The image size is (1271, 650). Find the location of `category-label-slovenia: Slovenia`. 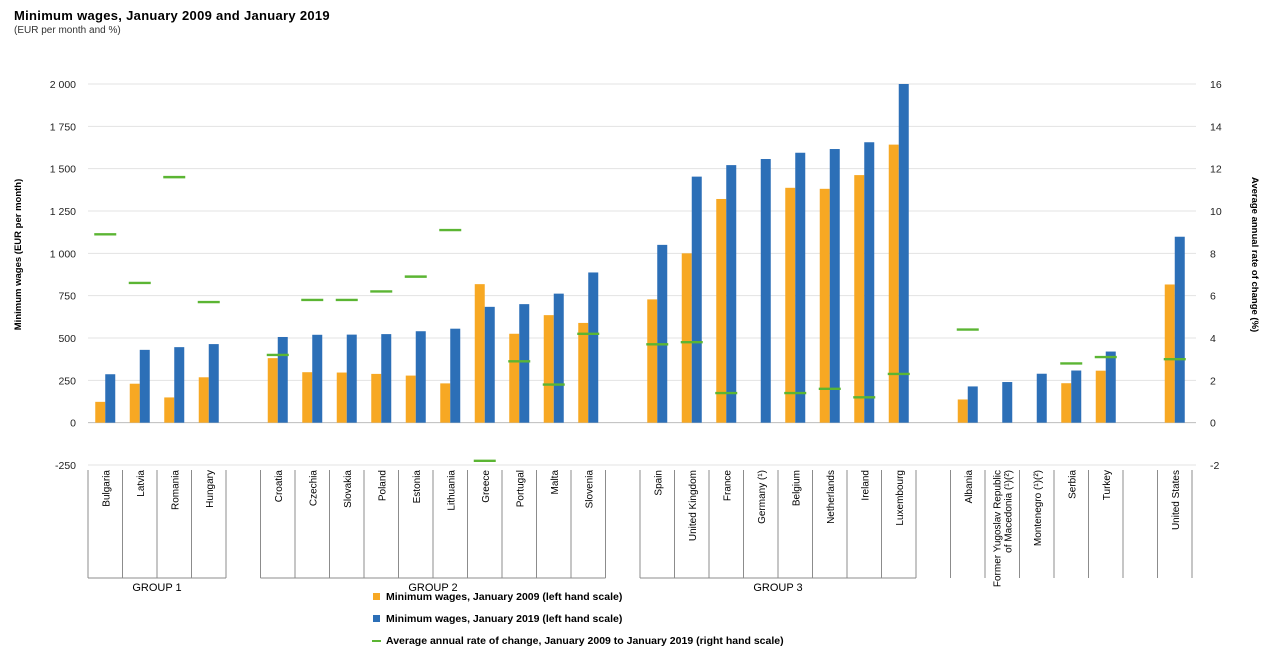

category-label-slovenia: Slovenia is located at coordinates (589, 489).